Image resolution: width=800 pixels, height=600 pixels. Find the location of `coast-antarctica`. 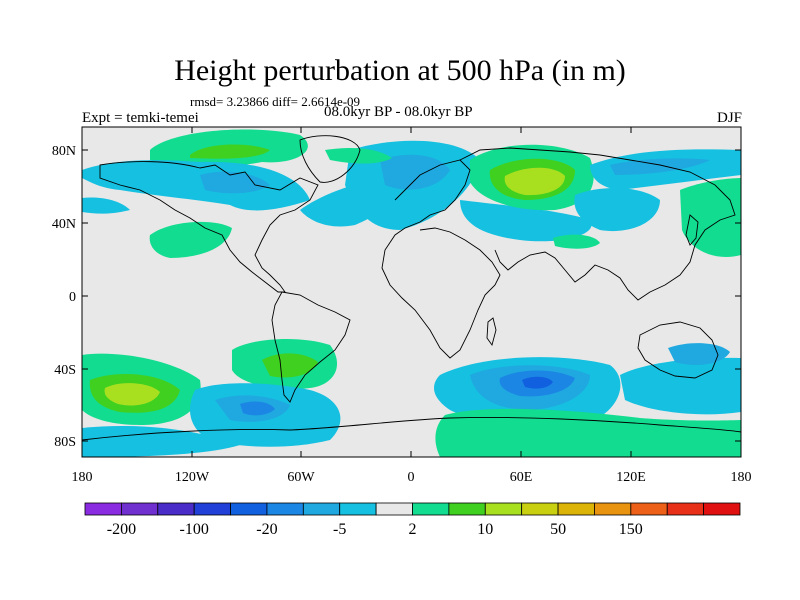

coast-antarctica is located at coordinates (411, 429).